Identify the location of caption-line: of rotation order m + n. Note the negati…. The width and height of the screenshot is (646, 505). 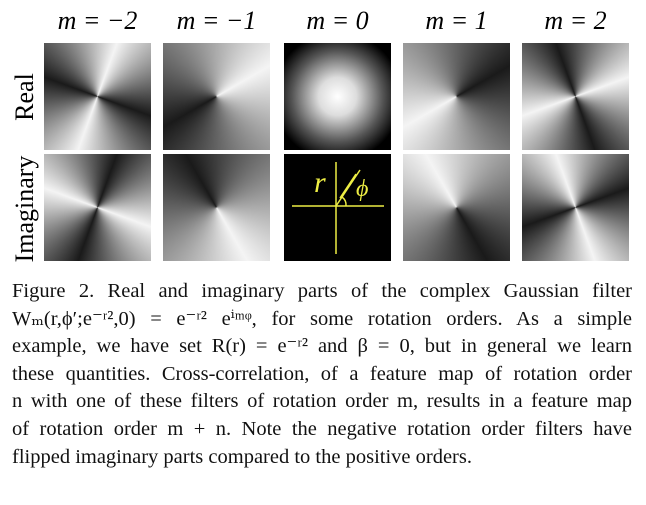
(322, 428).